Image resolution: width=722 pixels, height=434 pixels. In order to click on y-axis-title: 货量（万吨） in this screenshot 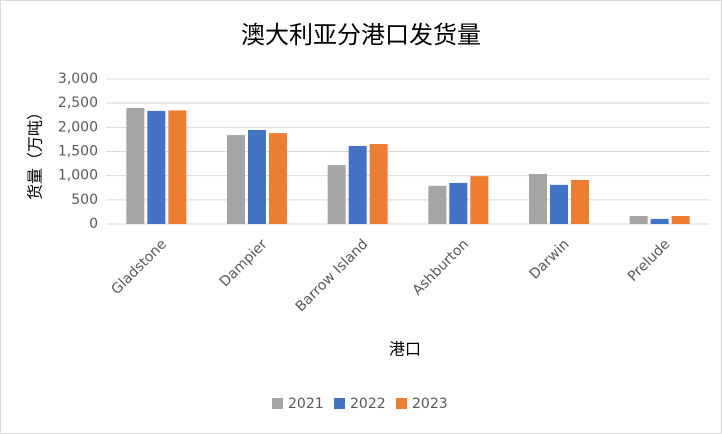, I will do `click(35, 152)`.